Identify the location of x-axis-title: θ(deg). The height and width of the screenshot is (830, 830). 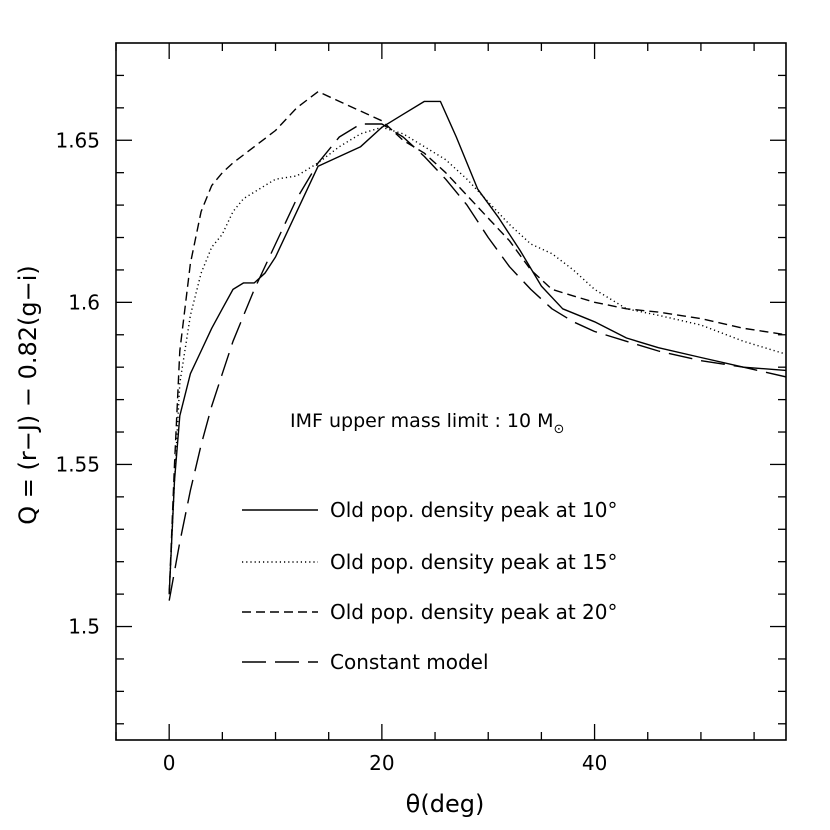
(445, 804).